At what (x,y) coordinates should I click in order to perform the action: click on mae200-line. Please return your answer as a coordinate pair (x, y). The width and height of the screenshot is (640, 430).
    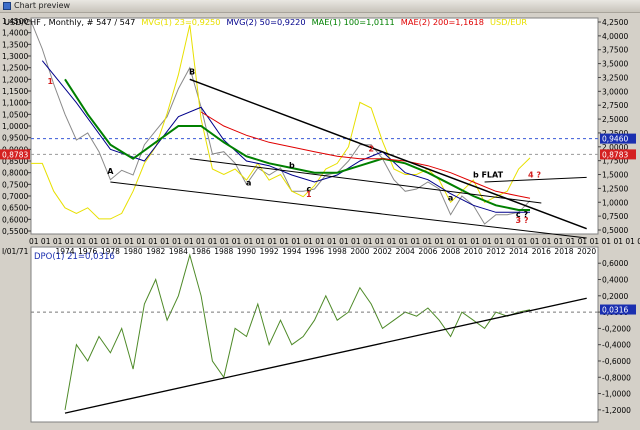
    Looking at the image, I should click on (365, 155).